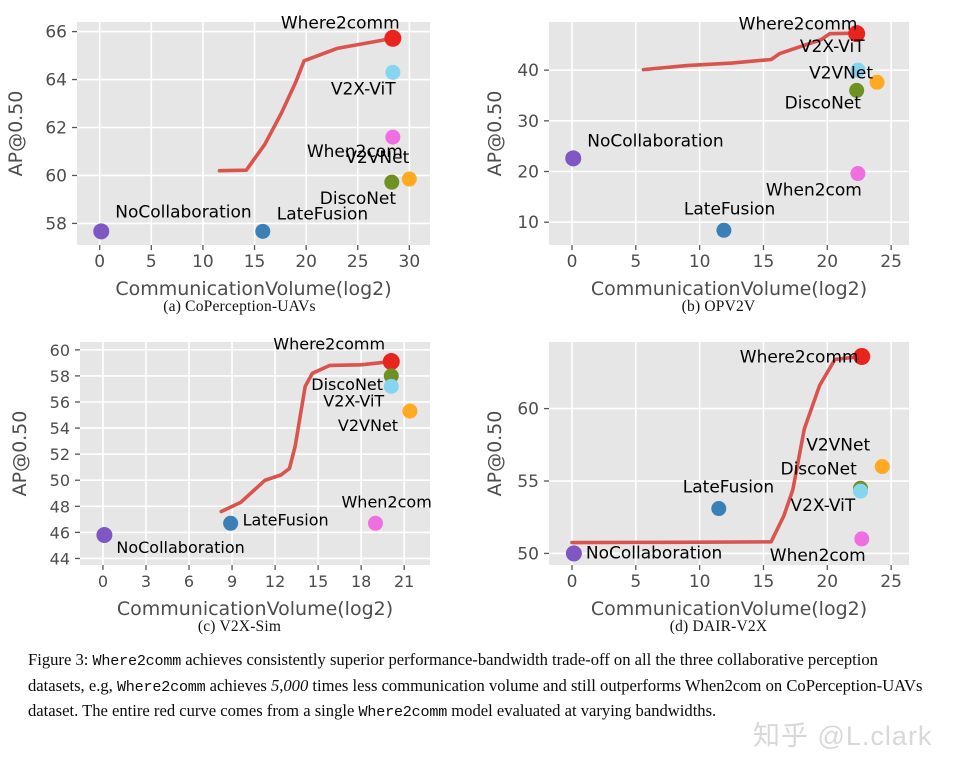 This screenshot has height=766, width=958. Describe the element at coordinates (275, 581) in the screenshot. I see `x-tick-label: 12` at that location.